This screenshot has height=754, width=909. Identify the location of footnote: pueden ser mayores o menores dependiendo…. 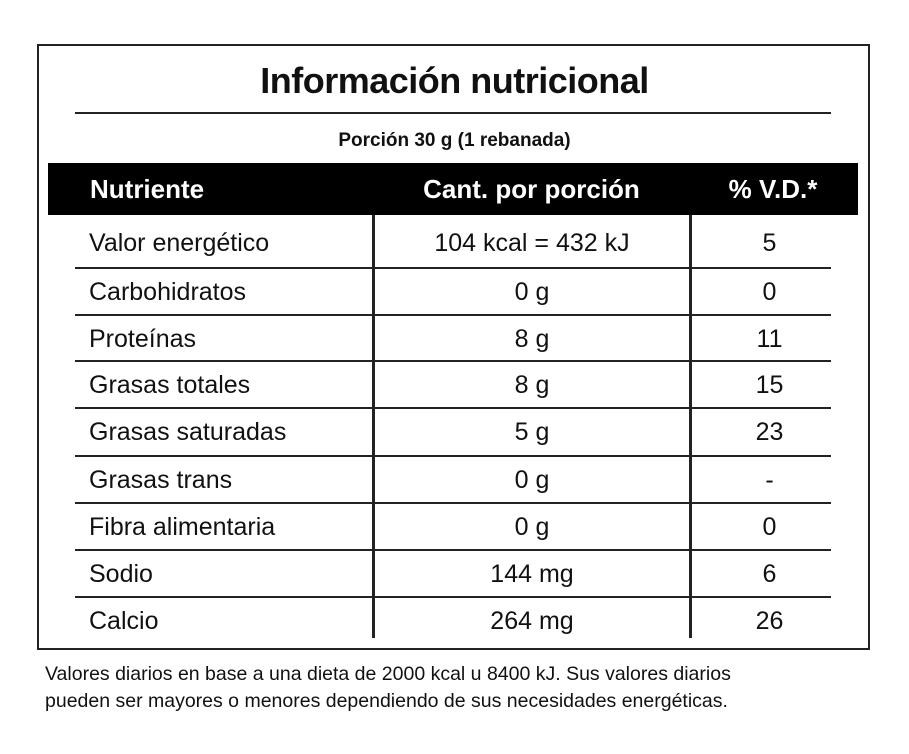
(386, 701).